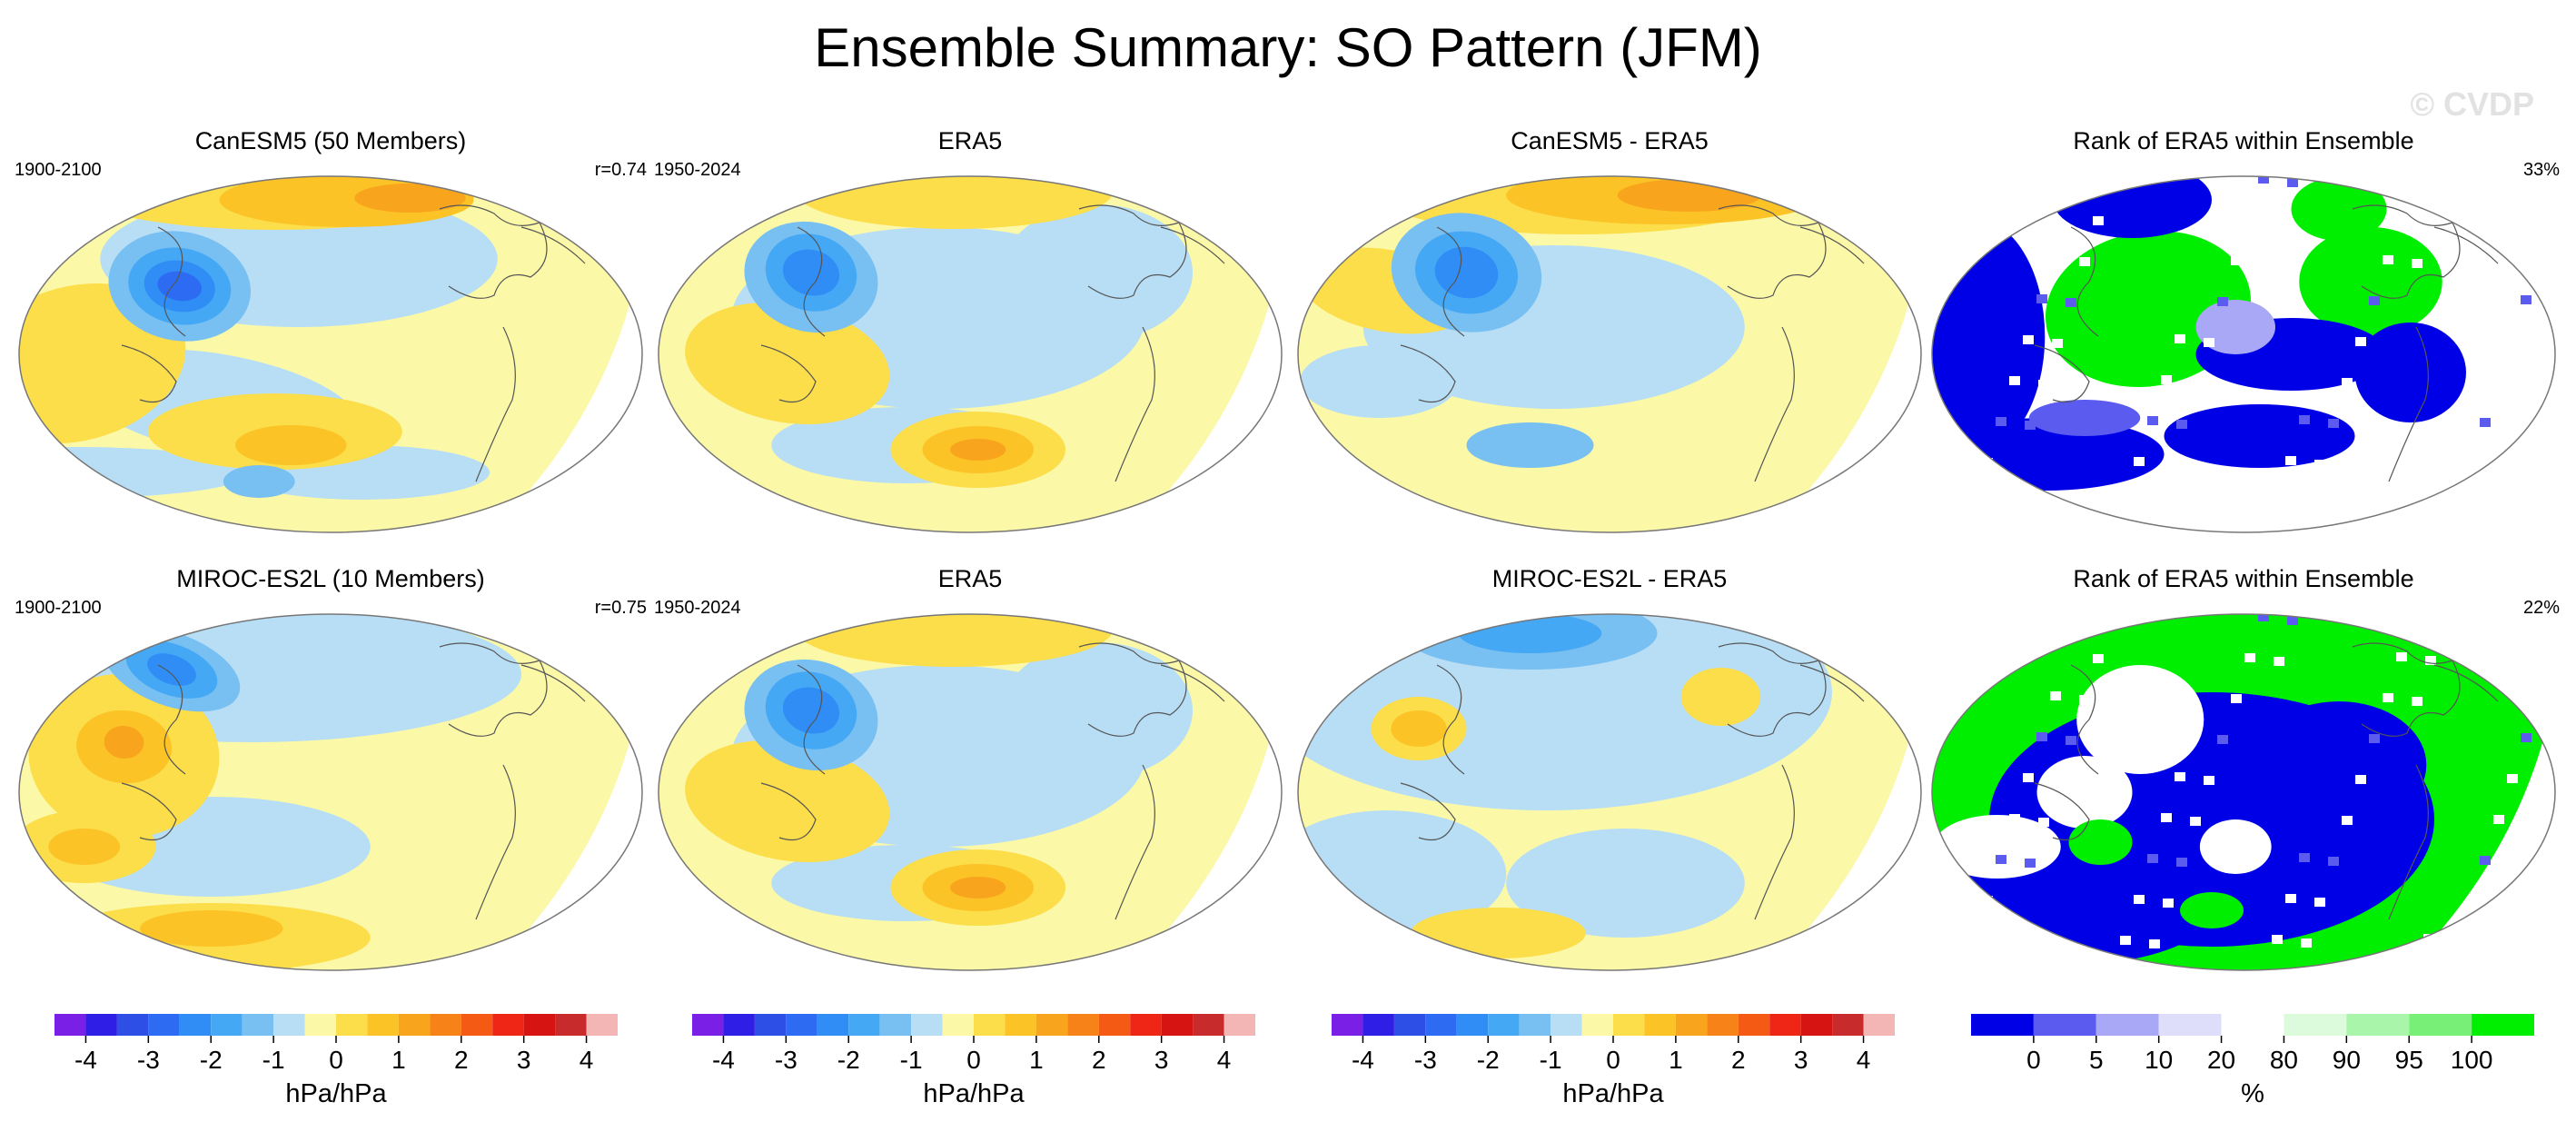  I want to click on colorbar-tick-label: 2, so click(1099, 1060).